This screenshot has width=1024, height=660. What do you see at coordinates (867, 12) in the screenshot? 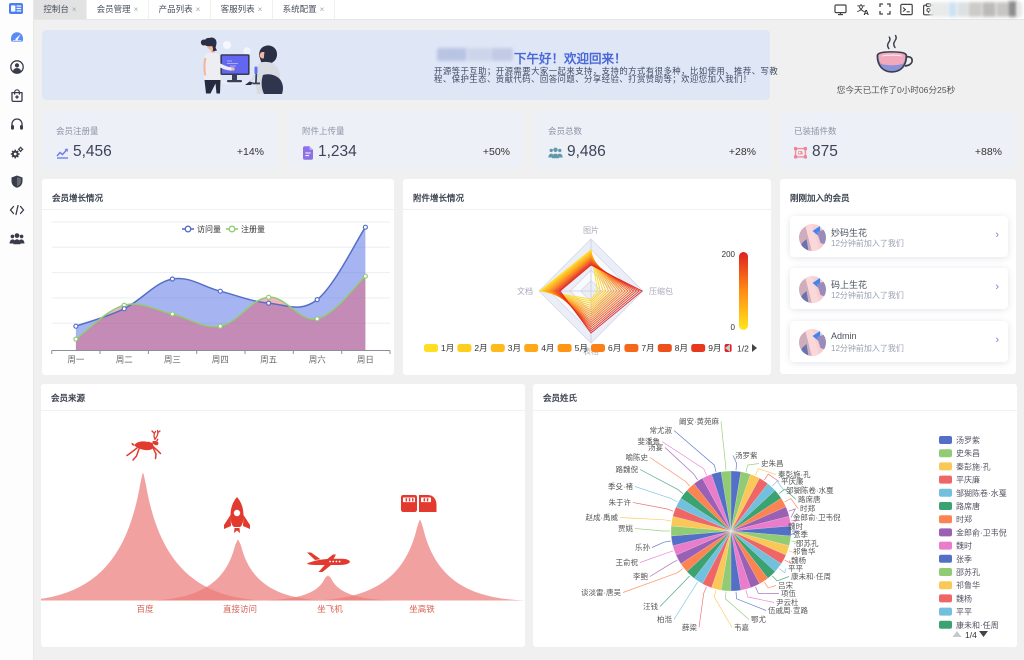
I see `svg-text: A` at bounding box center [867, 12].